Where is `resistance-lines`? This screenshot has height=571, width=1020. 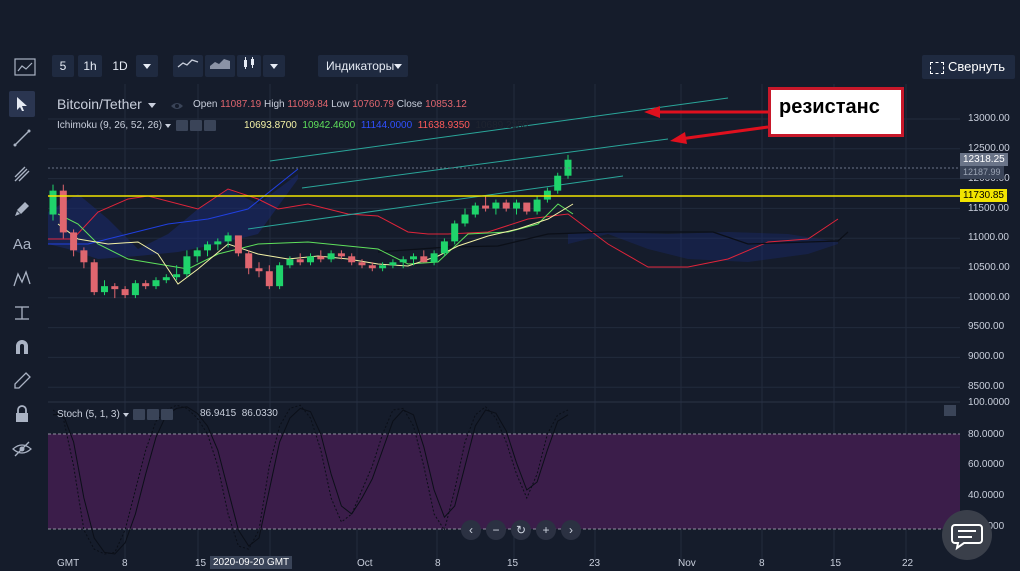
resistance-lines is located at coordinates (488, 163).